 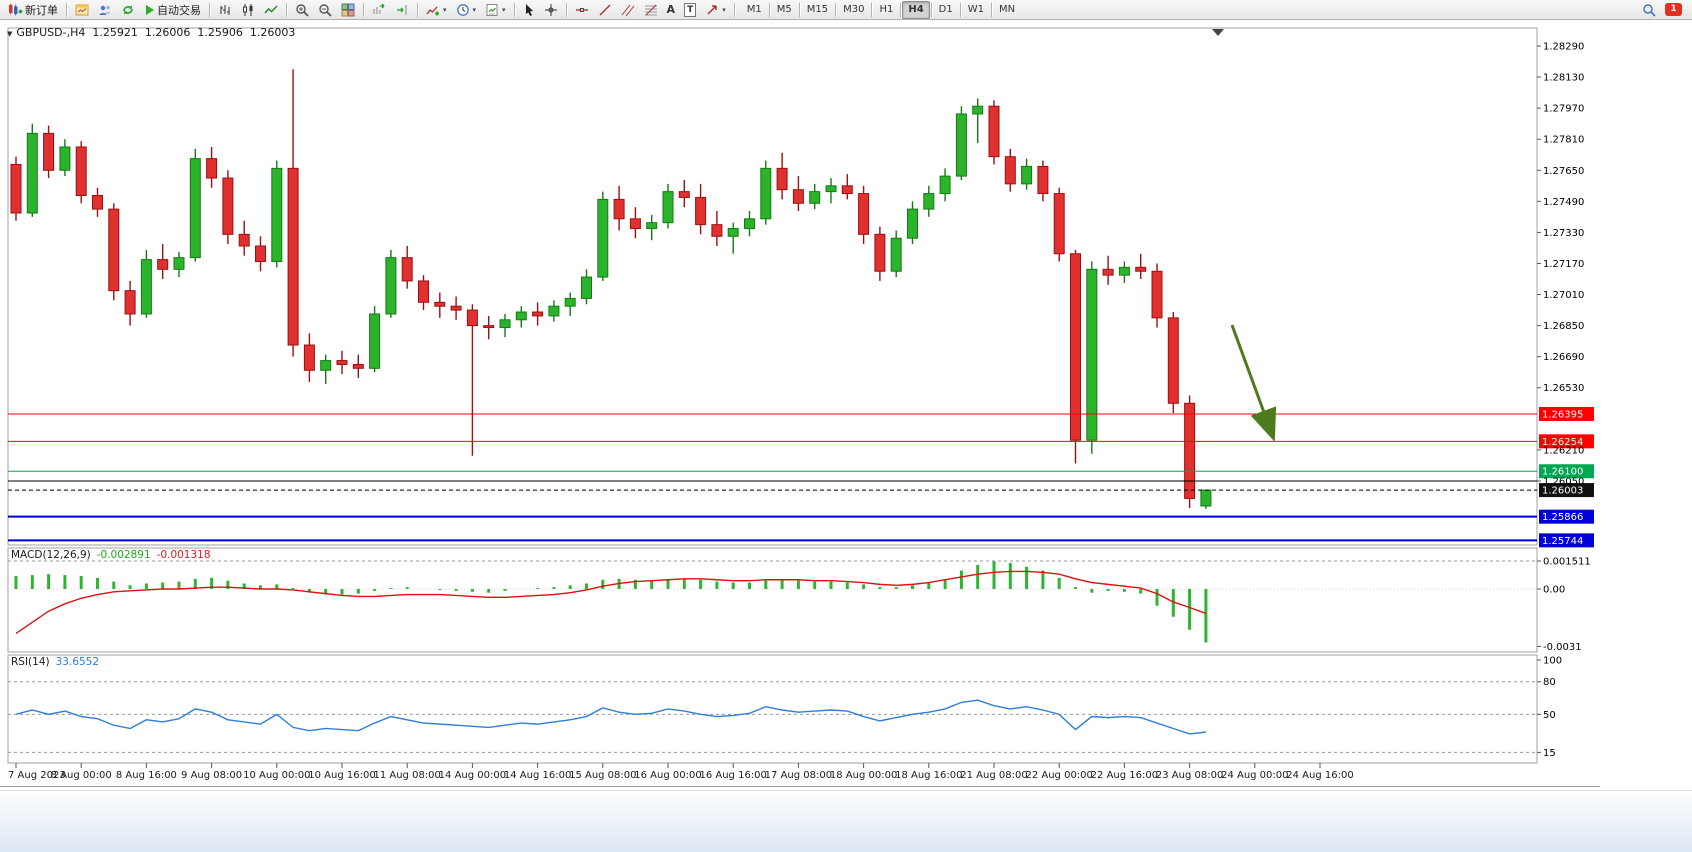 I want to click on search-icon, so click(x=1649, y=10).